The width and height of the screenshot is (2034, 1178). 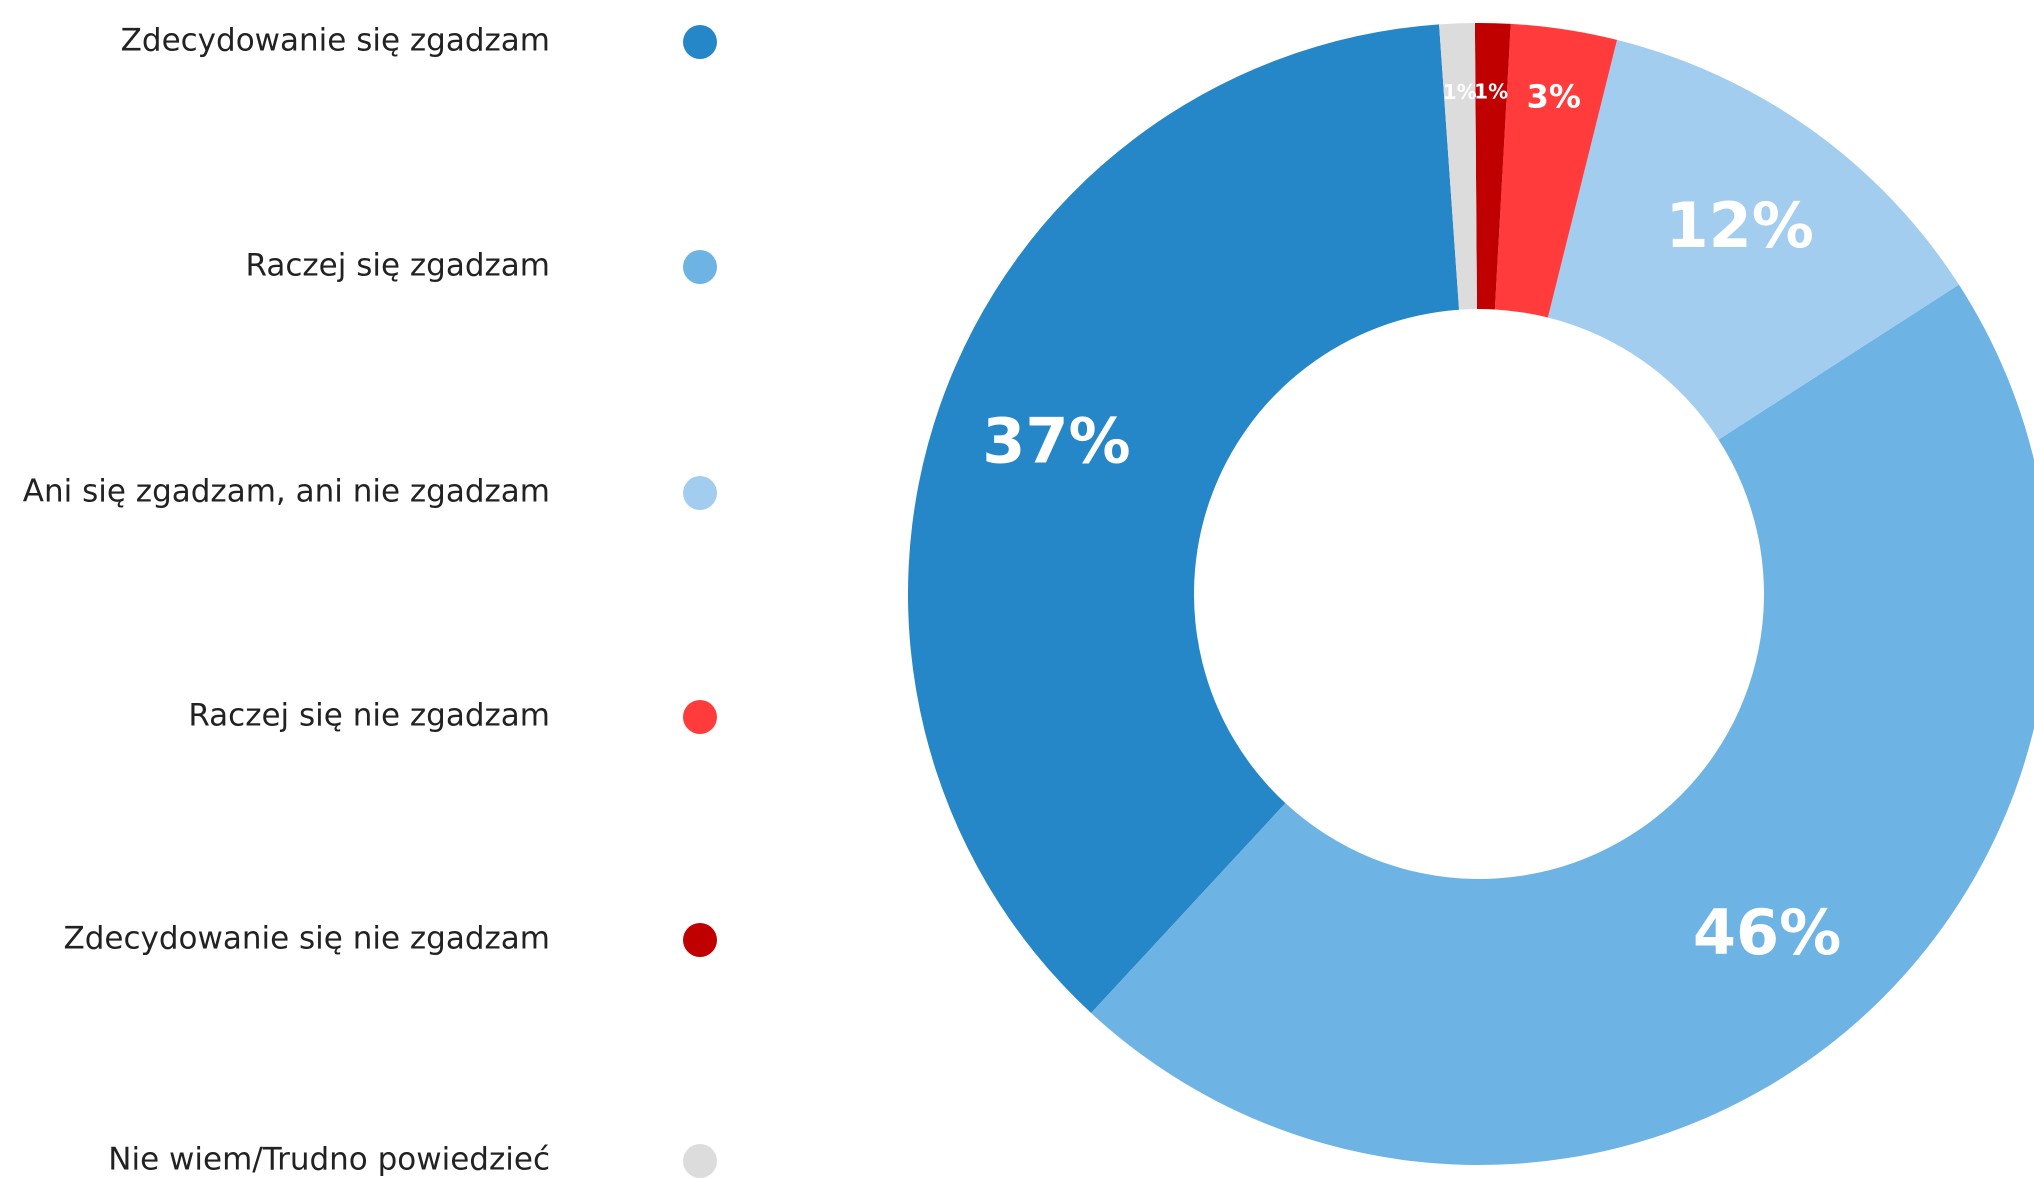 I want to click on legend-label: Nie wiem/Trudno powiedzieć, so click(x=329, y=1160).